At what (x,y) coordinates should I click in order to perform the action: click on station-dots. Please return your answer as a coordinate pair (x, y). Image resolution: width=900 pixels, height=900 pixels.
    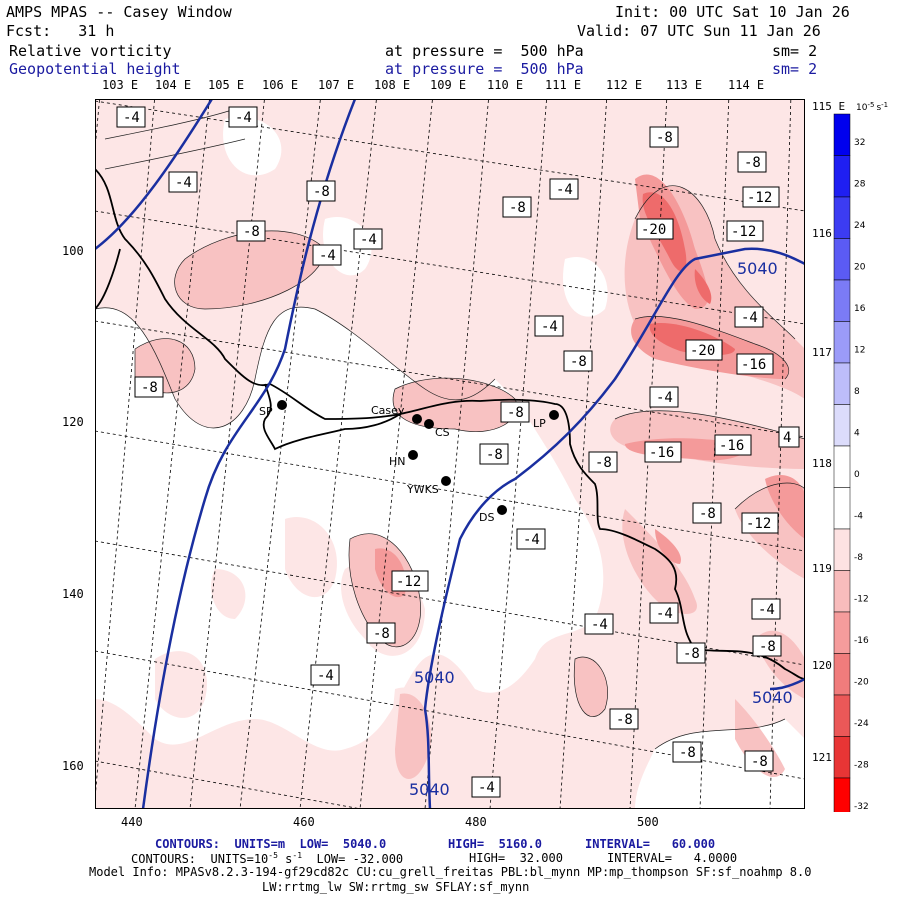
    Looking at the image, I should click on (418, 457).